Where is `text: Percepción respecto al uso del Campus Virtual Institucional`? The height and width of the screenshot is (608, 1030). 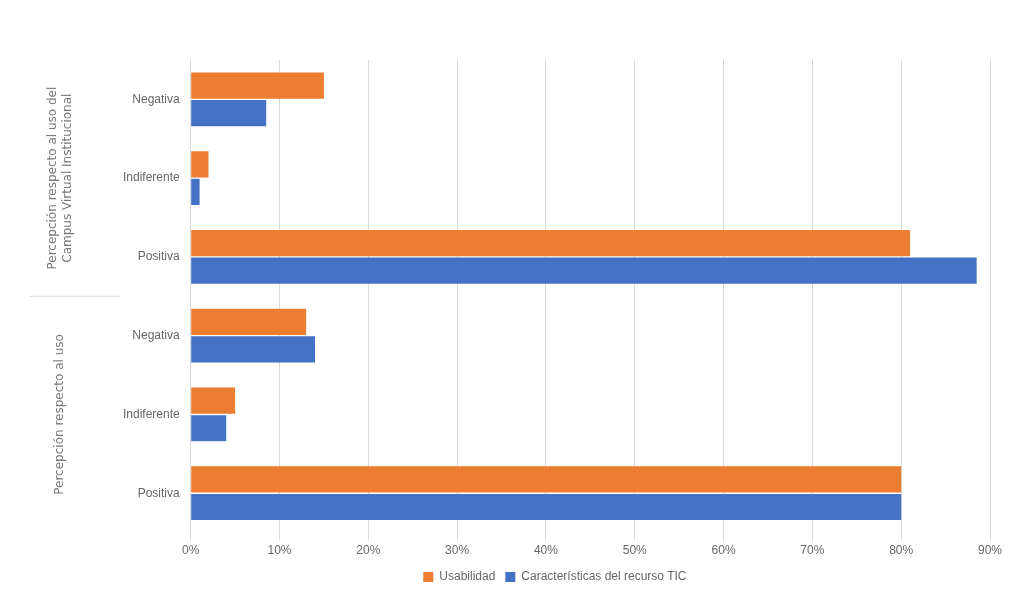 text: Percepción respecto al uso del Campus Virtual Institucional is located at coordinates (59, 178).